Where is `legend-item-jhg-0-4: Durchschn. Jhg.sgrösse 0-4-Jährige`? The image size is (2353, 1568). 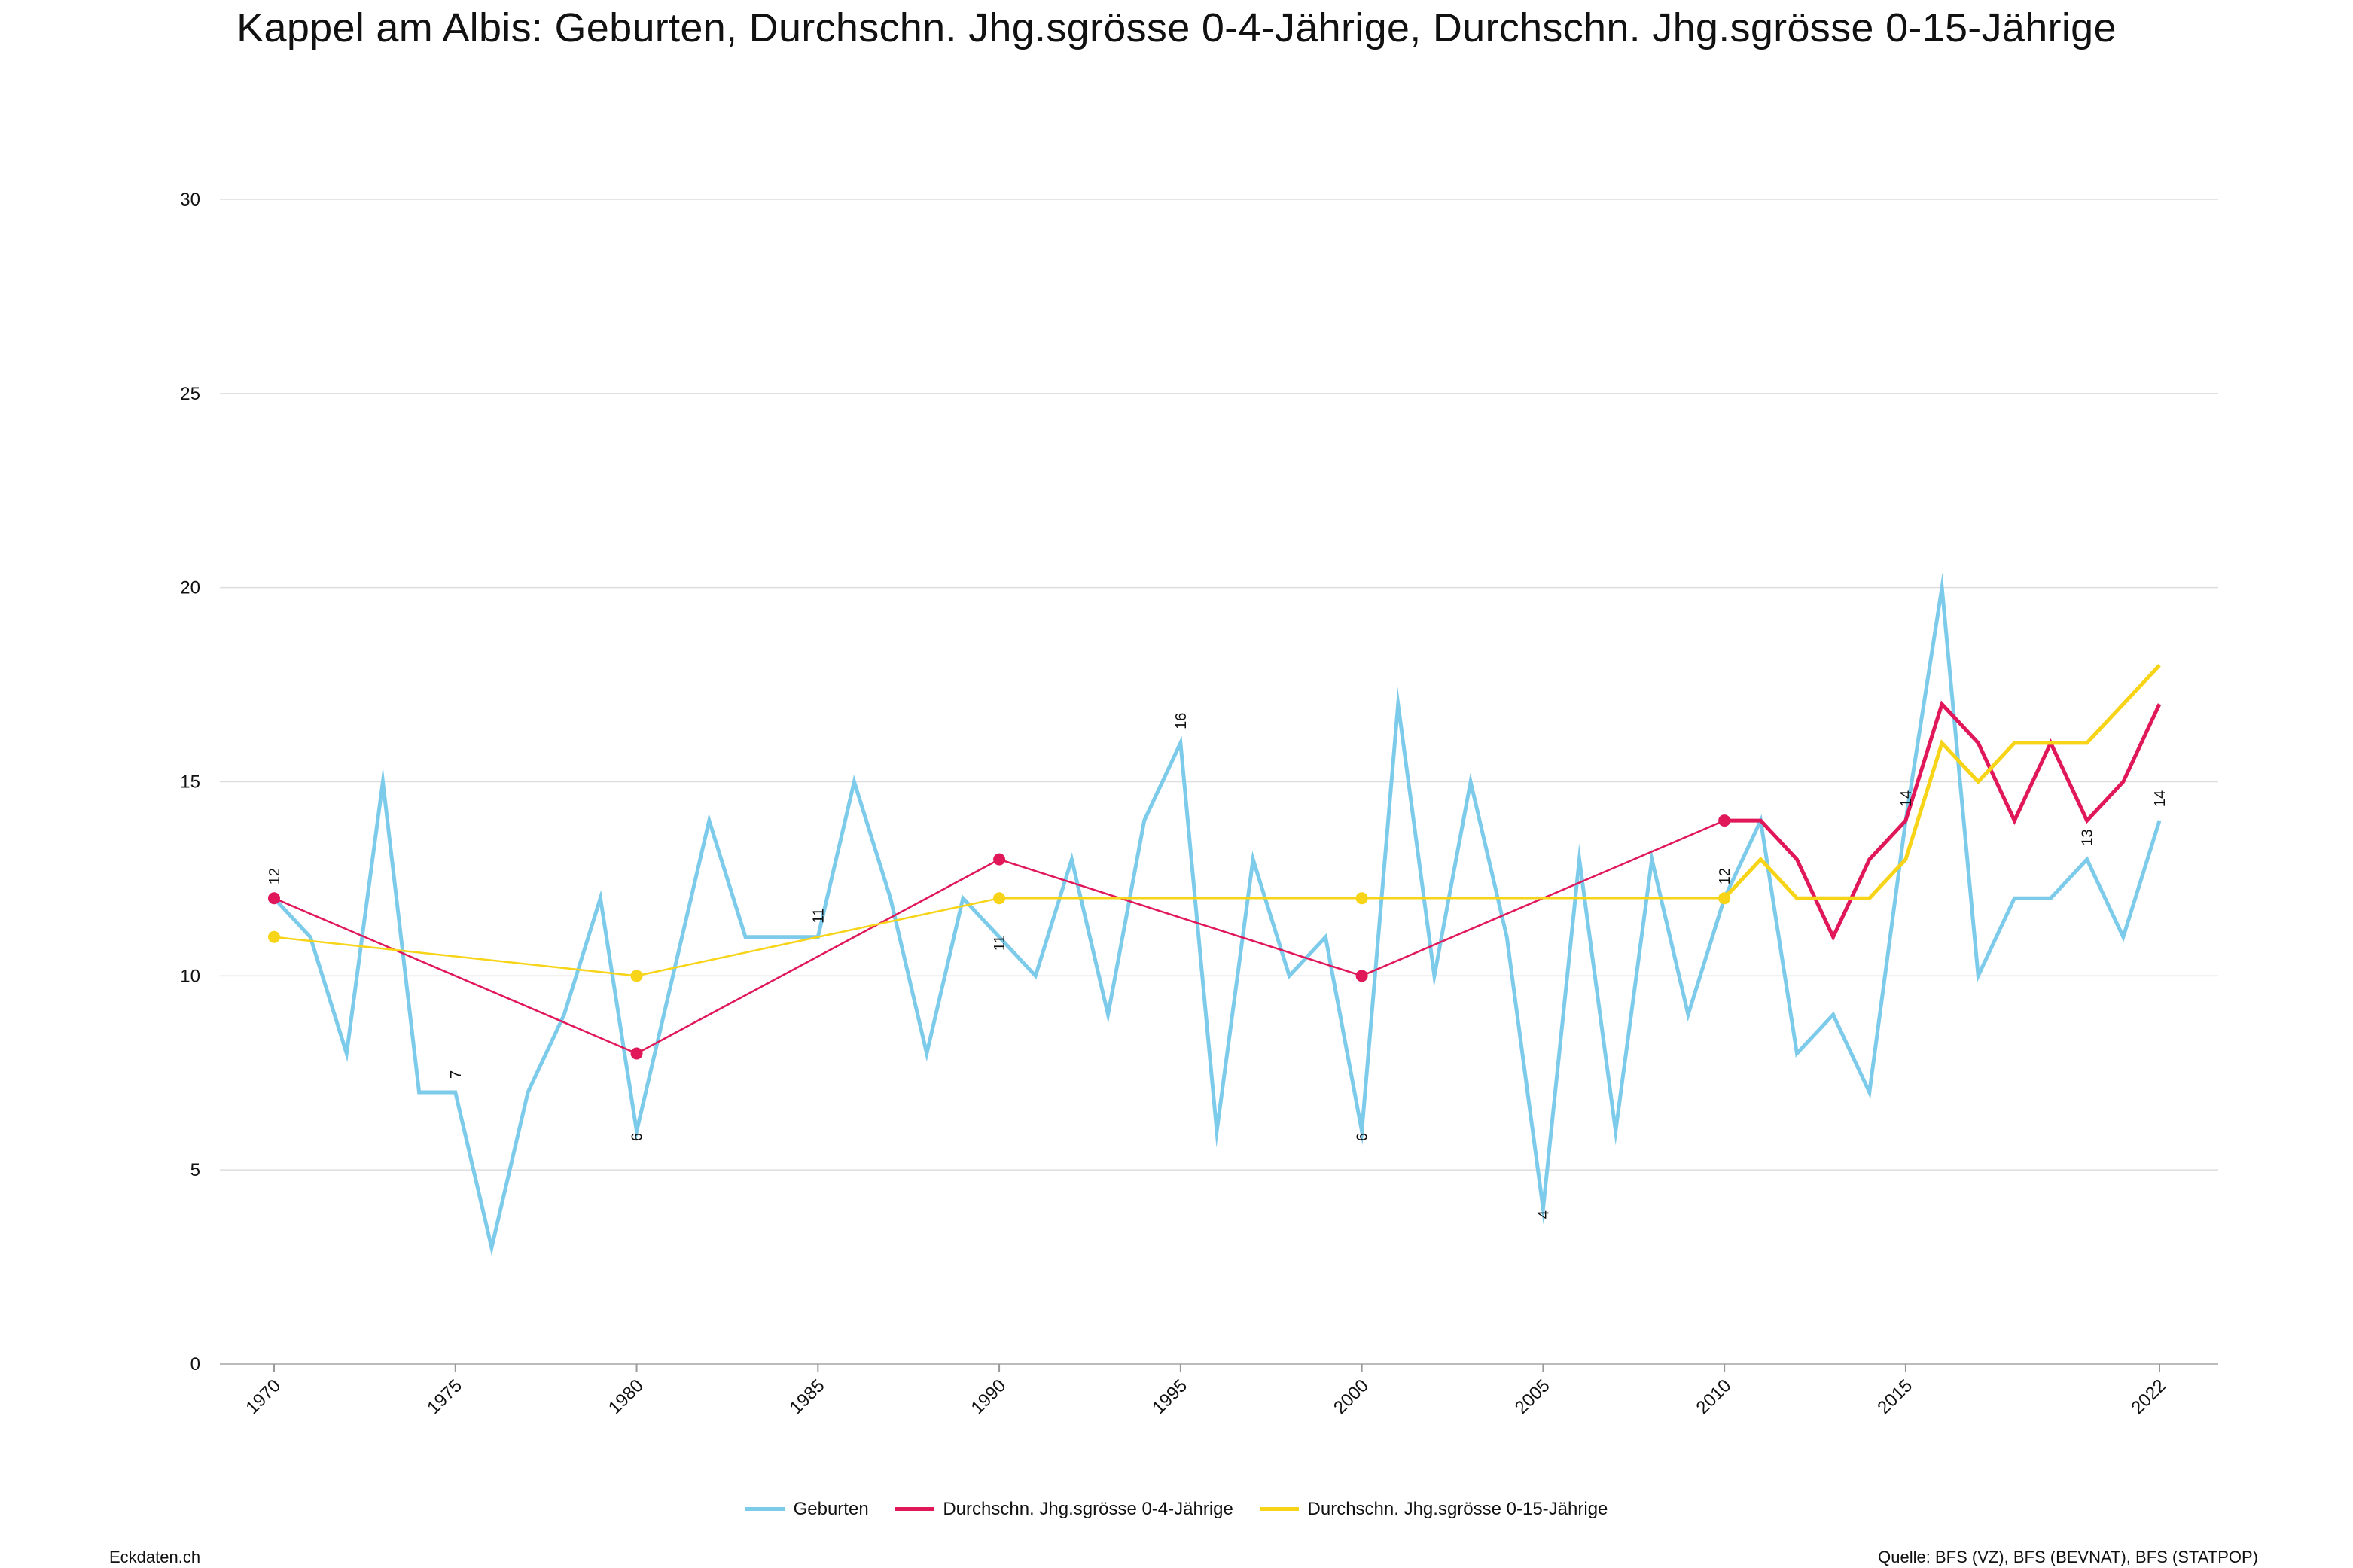
legend-item-jhg-0-4: Durchschn. Jhg.sgrösse 0-4-Jährige is located at coordinates (1064, 1509).